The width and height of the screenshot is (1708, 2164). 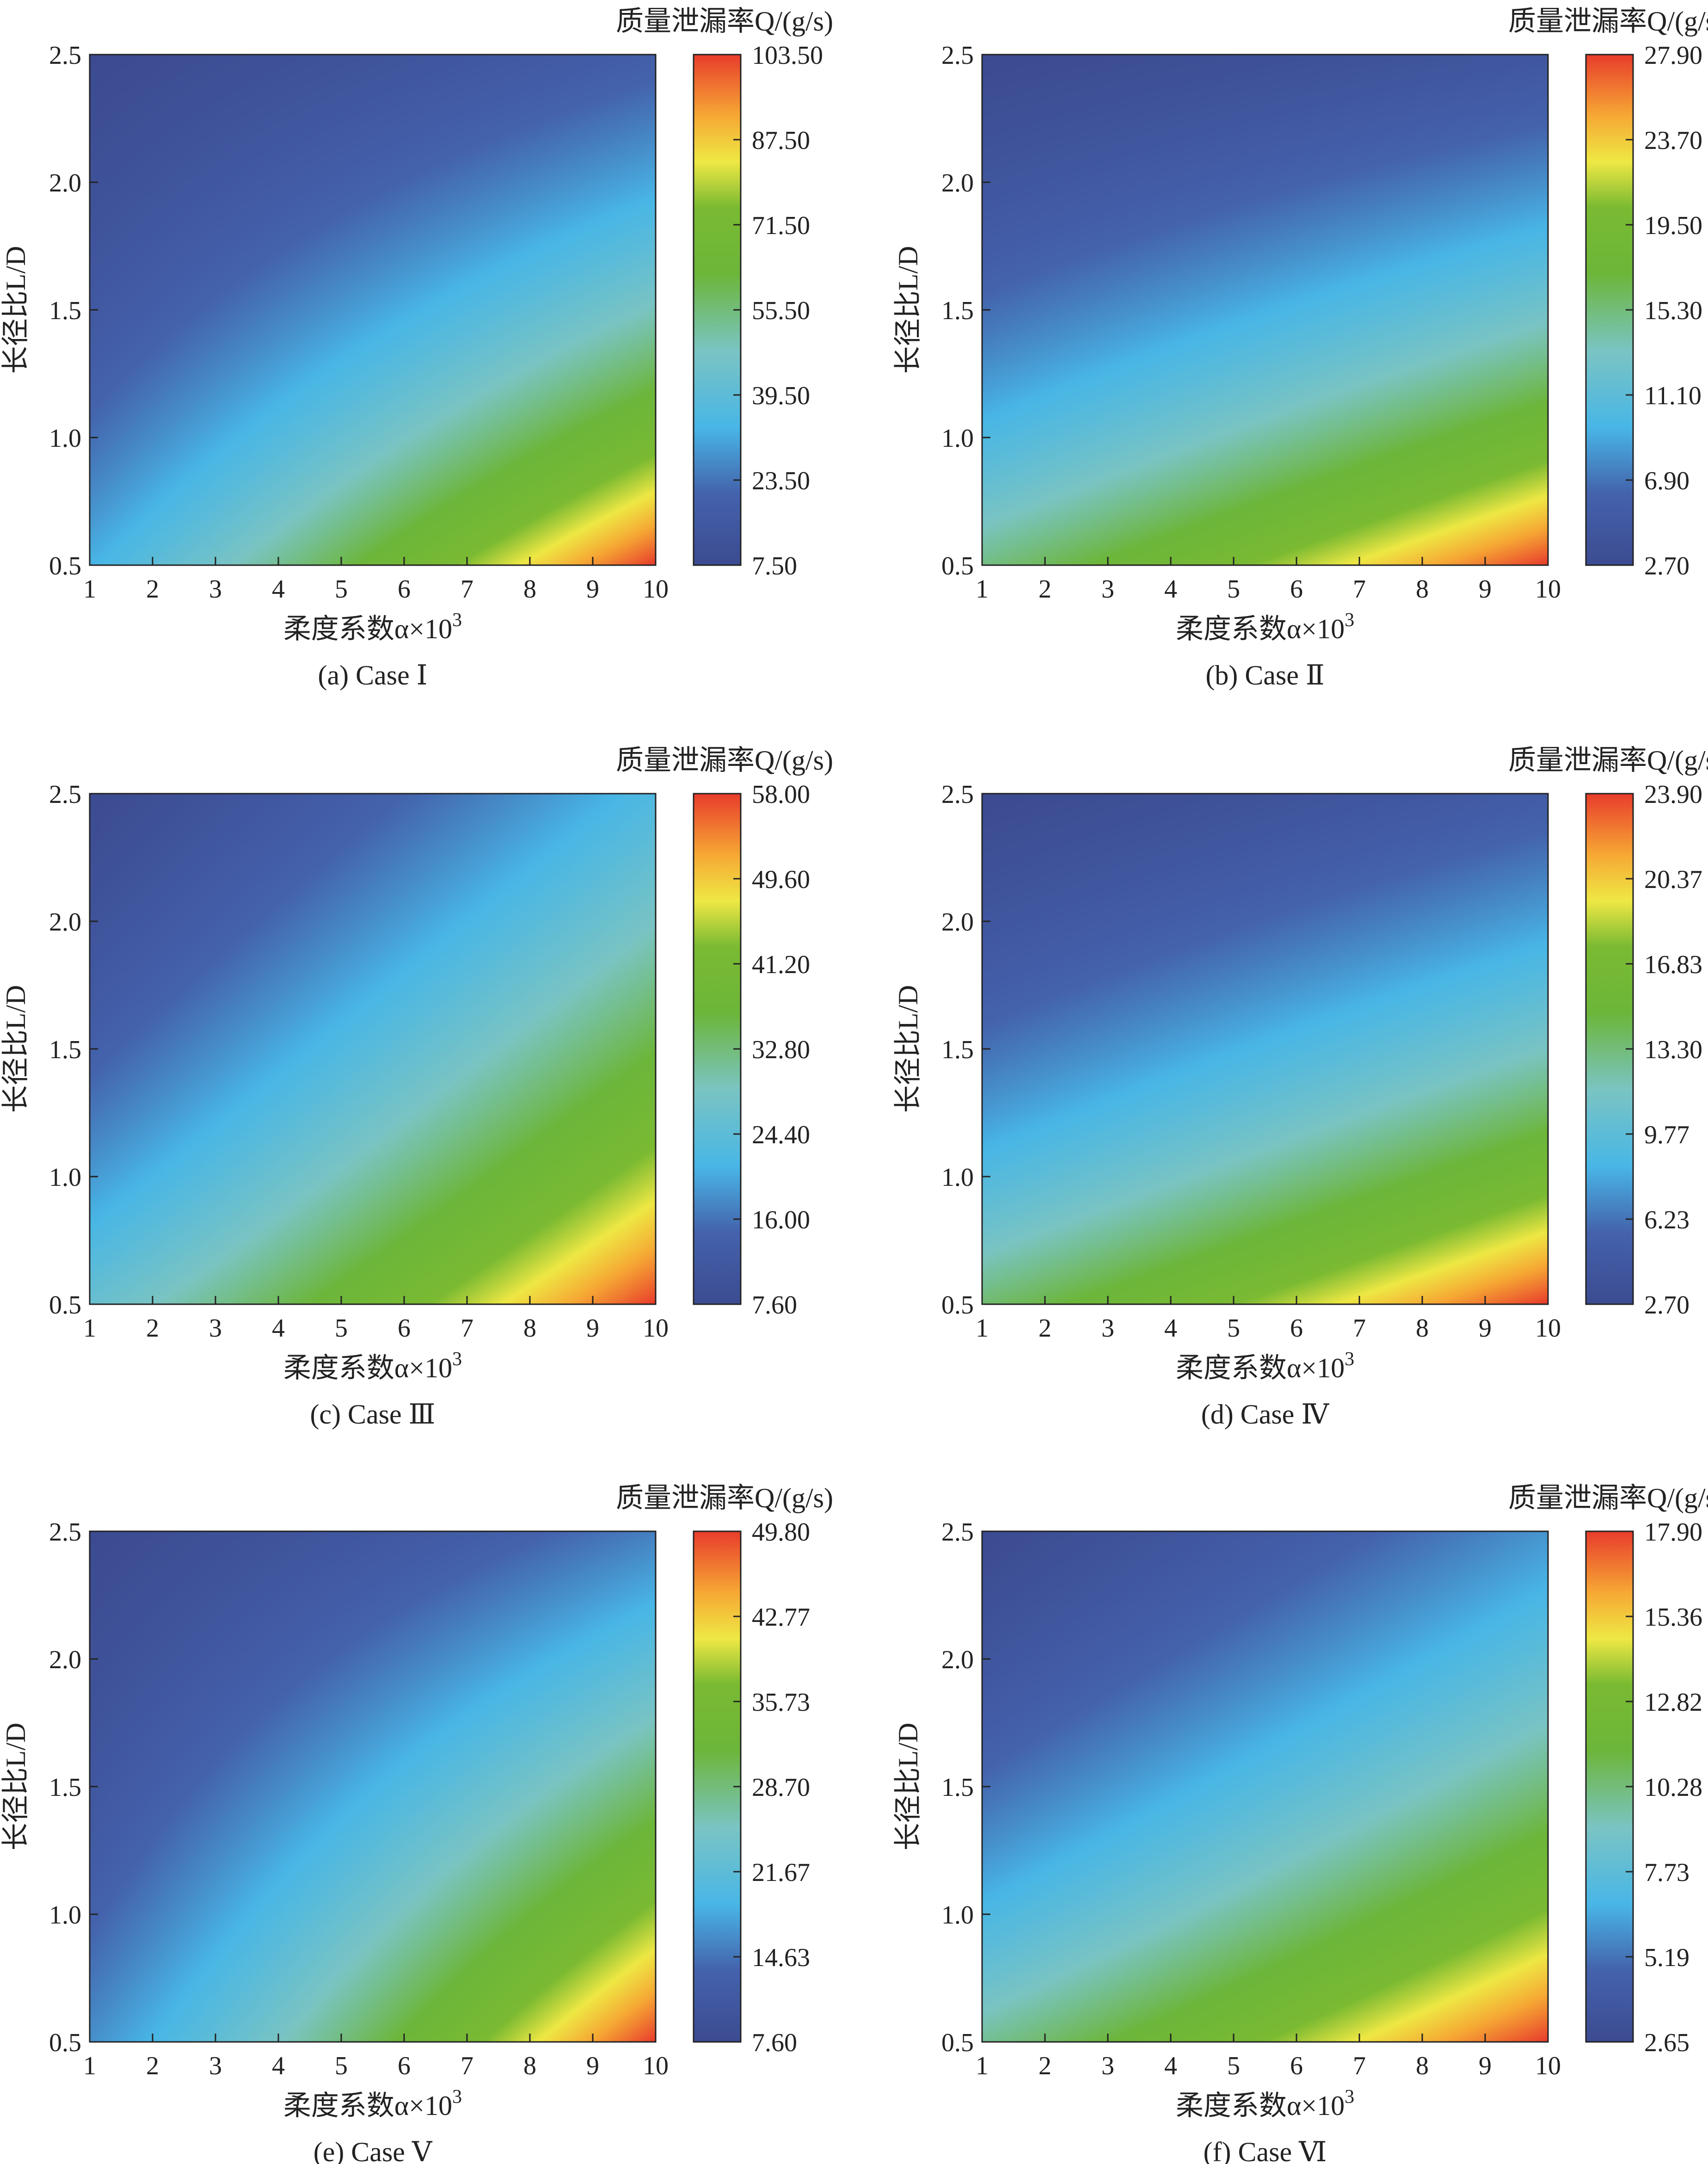 What do you see at coordinates (373, 675) in the screenshot?
I see `panel-caption-a: (a) Case Ⅰ` at bounding box center [373, 675].